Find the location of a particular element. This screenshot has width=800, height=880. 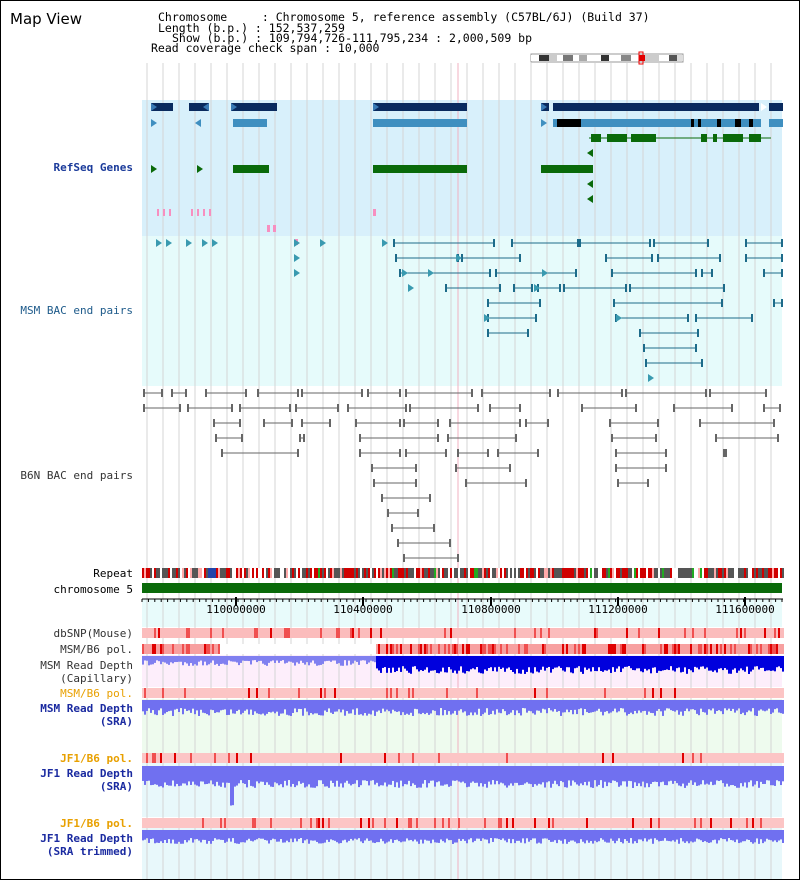

track-label-jf1-read-depth-sra: JF1 Read Depth (SRA) is located at coordinates (86, 780).